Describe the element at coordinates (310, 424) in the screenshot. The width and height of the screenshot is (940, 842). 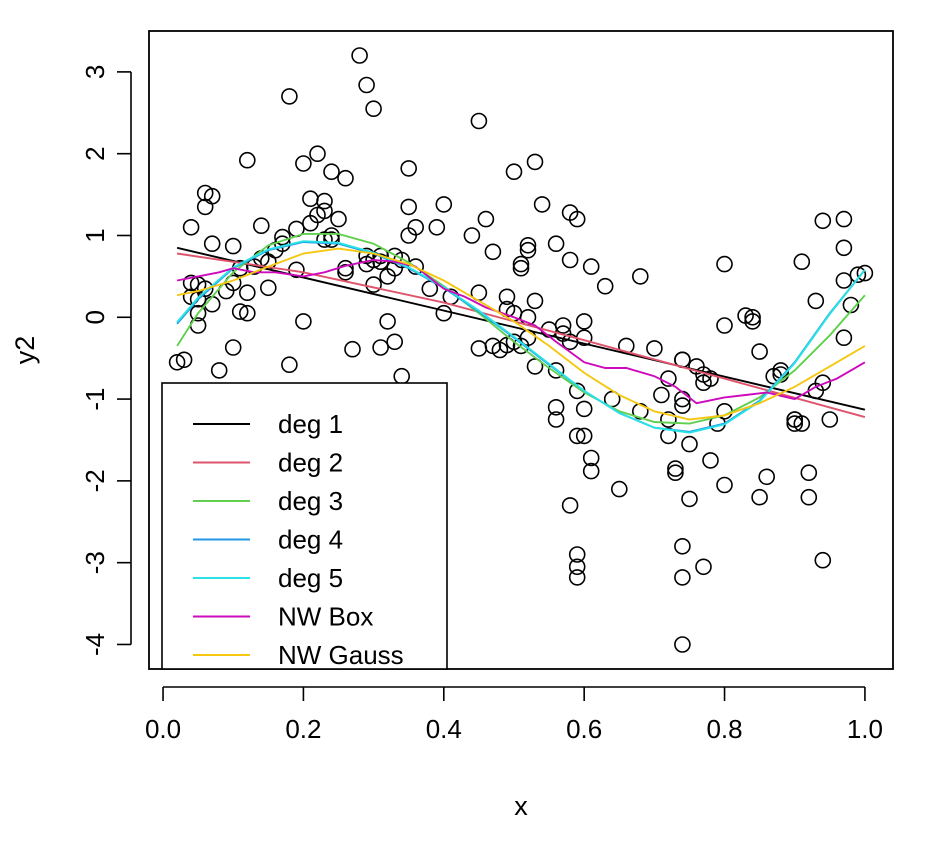
I see `legend-label: deg 1` at that location.